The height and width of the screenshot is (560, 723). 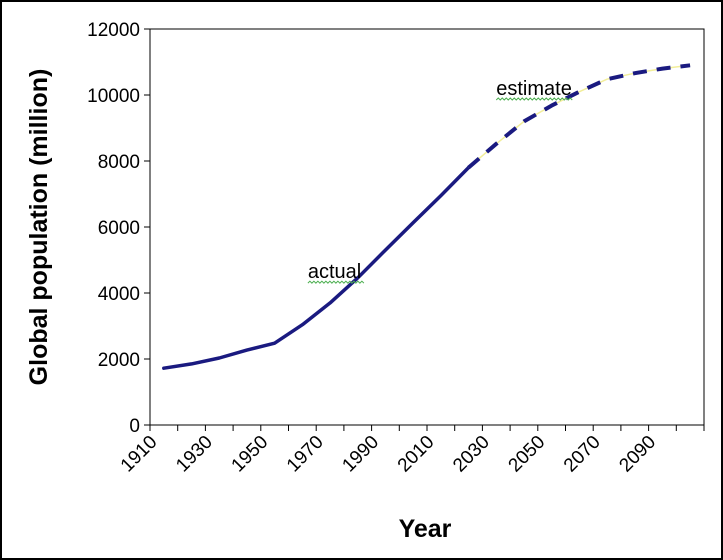 What do you see at coordinates (471, 454) in the screenshot?
I see `x-tick-label: 2030` at bounding box center [471, 454].